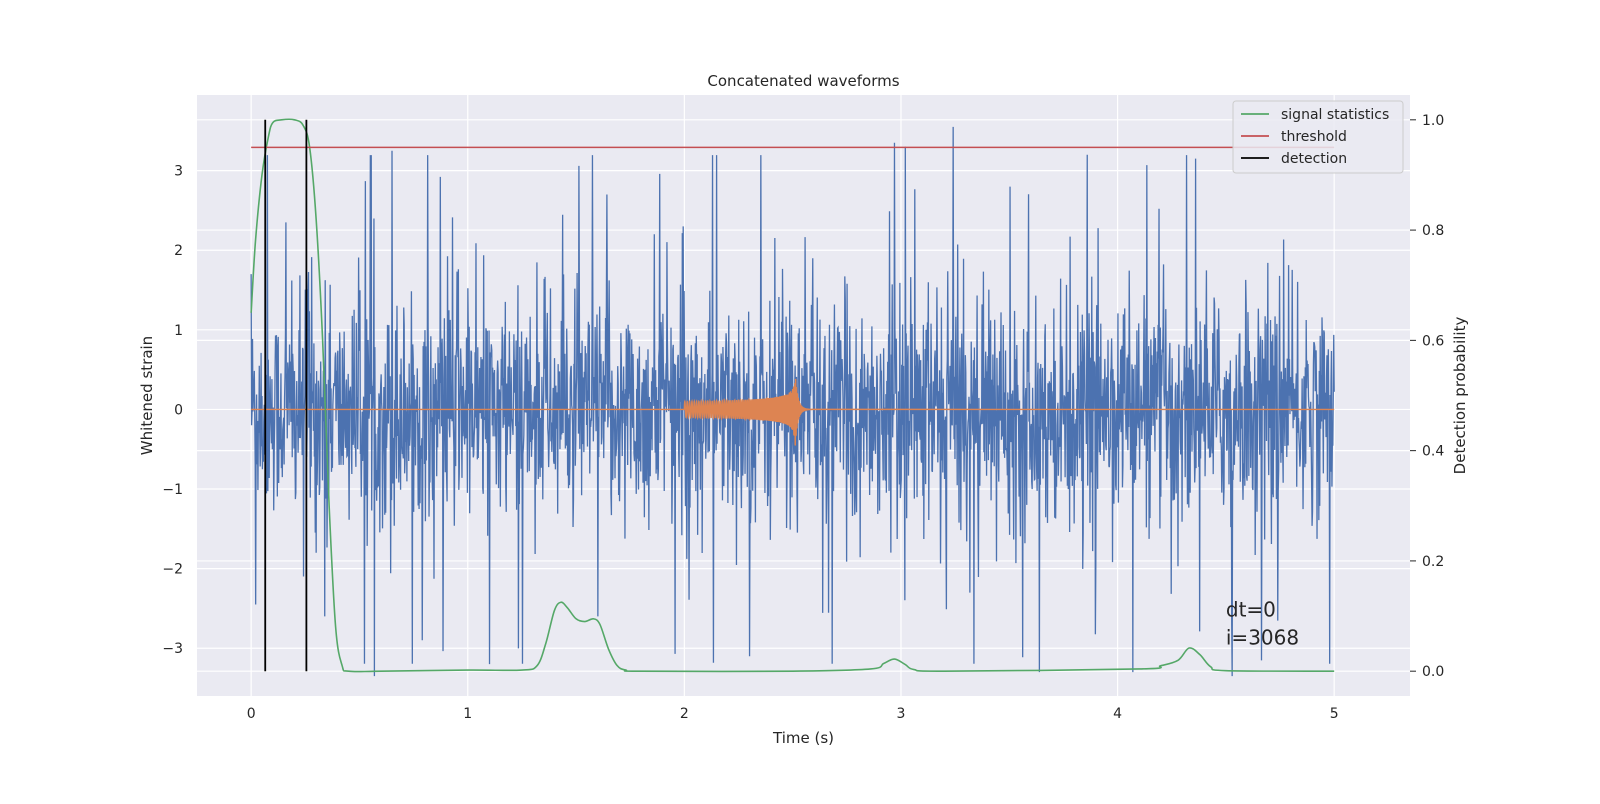 This screenshot has width=1600, height=804. Describe the element at coordinates (467, 714) in the screenshot. I see `x-tick-label: 1` at that location.